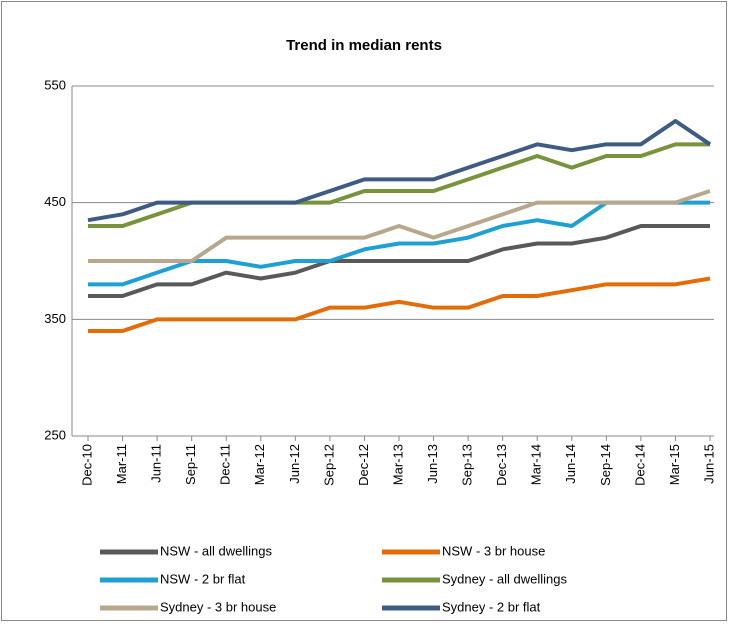  Describe the element at coordinates (467, 465) in the screenshot. I see `x-tick-label: Sep-13` at that location.